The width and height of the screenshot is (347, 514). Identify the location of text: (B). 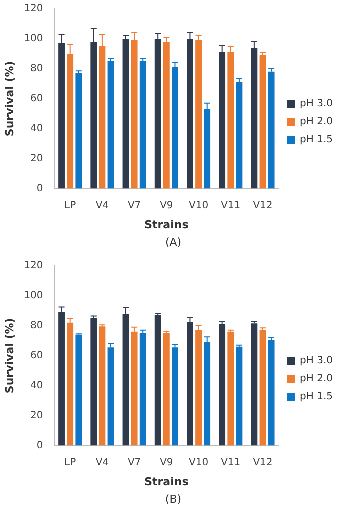
(173, 499).